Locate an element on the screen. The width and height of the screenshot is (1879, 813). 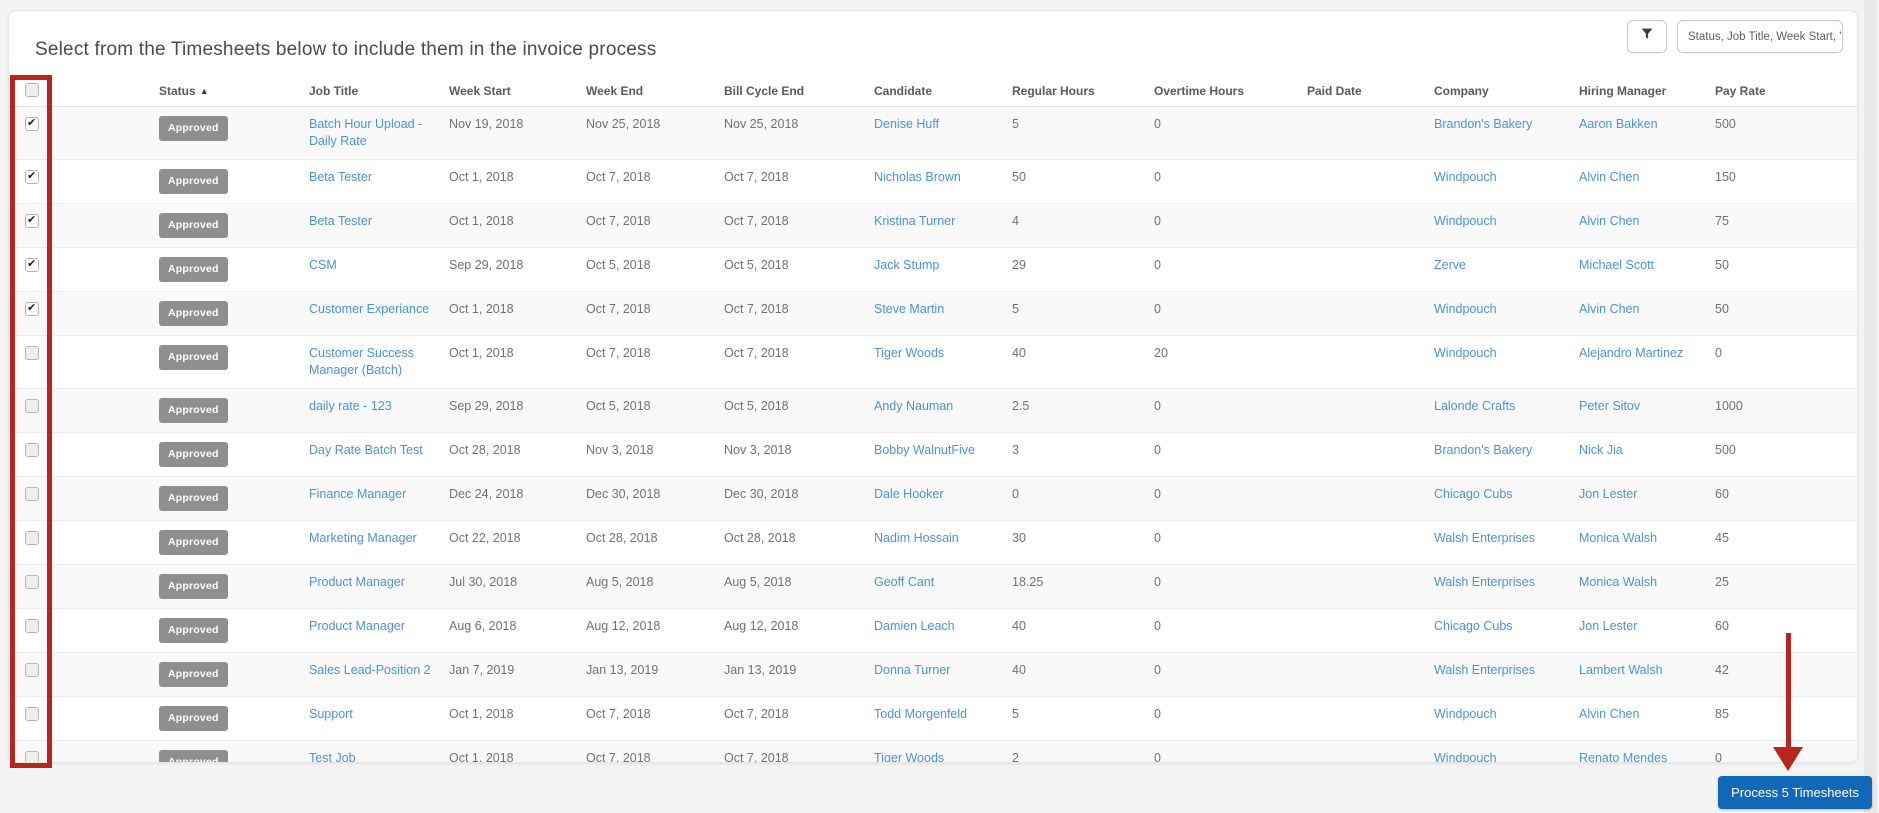
column-header-hiring-manager: Hiring Manager is located at coordinates (1647, 91).